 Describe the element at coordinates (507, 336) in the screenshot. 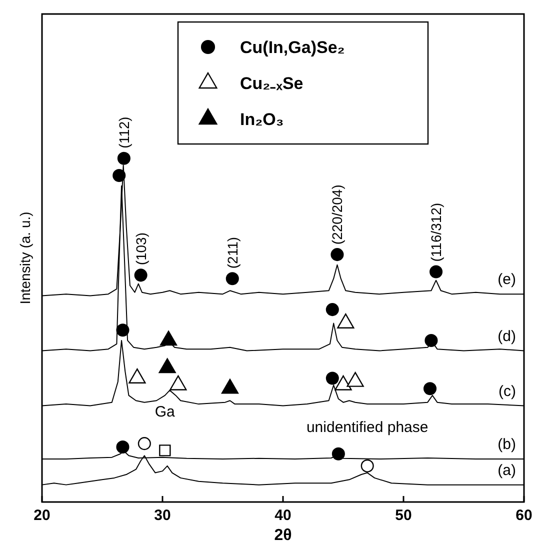

I see `series-label: (d)` at that location.